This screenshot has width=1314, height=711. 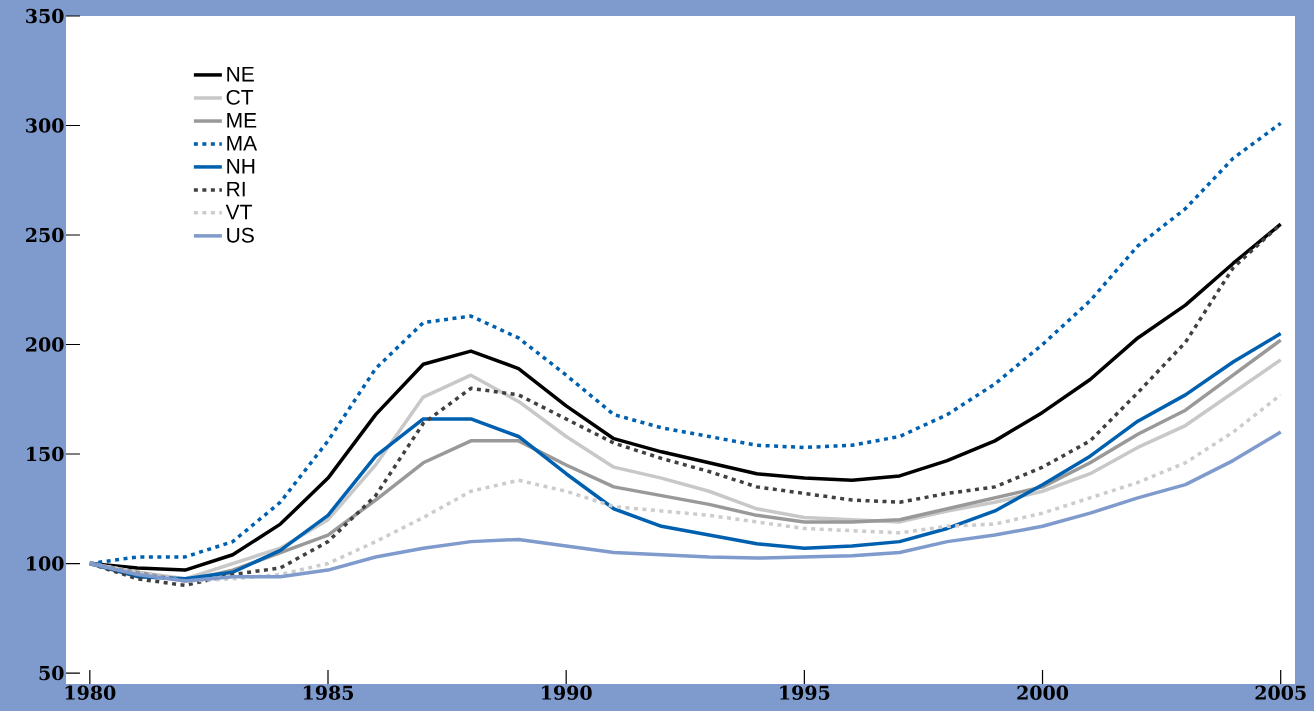 What do you see at coordinates (567, 692) in the screenshot?
I see `x-tick-label: 1990` at bounding box center [567, 692].